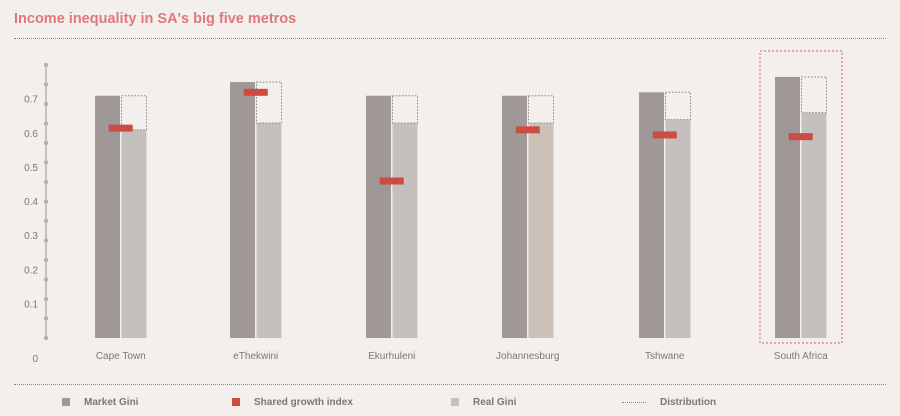 This screenshot has width=900, height=416. I want to click on legend-label-distribution: Distribution, so click(688, 402).